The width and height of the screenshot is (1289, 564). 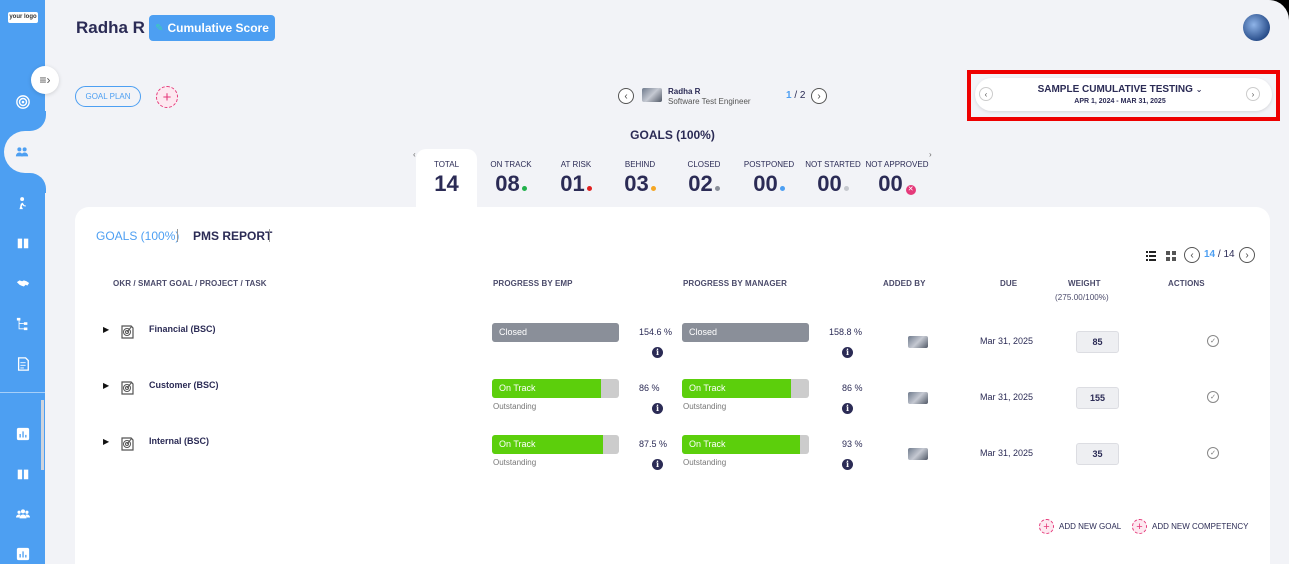 I want to click on progress-bar-emp: Closed, so click(x=555, y=332).